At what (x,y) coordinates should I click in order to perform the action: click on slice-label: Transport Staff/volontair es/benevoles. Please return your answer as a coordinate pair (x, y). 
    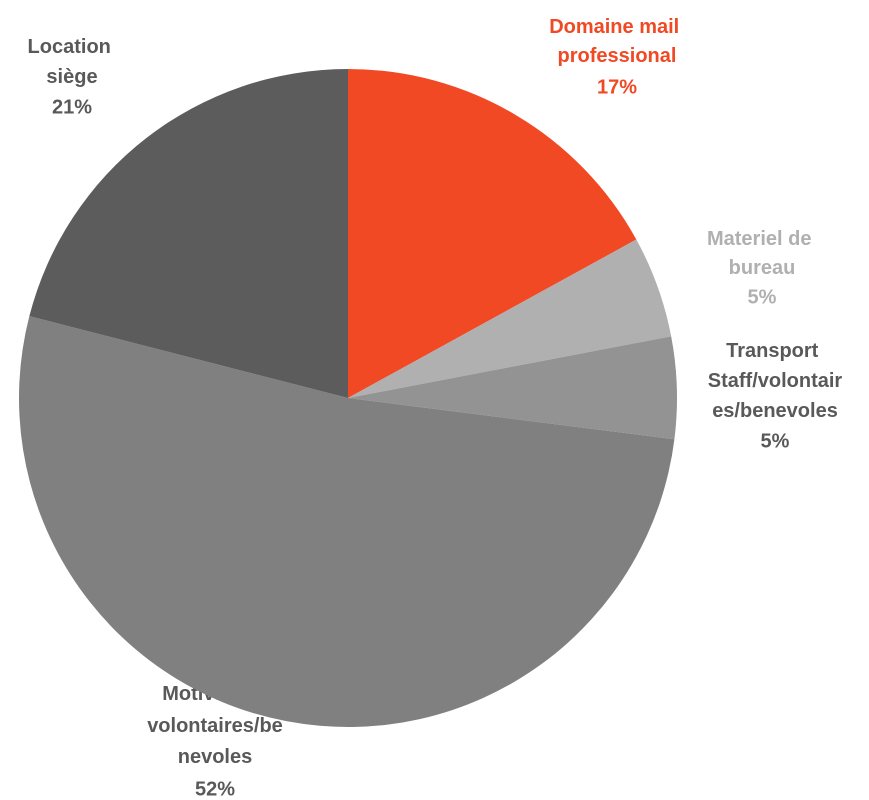
    Looking at the image, I should click on (775, 381).